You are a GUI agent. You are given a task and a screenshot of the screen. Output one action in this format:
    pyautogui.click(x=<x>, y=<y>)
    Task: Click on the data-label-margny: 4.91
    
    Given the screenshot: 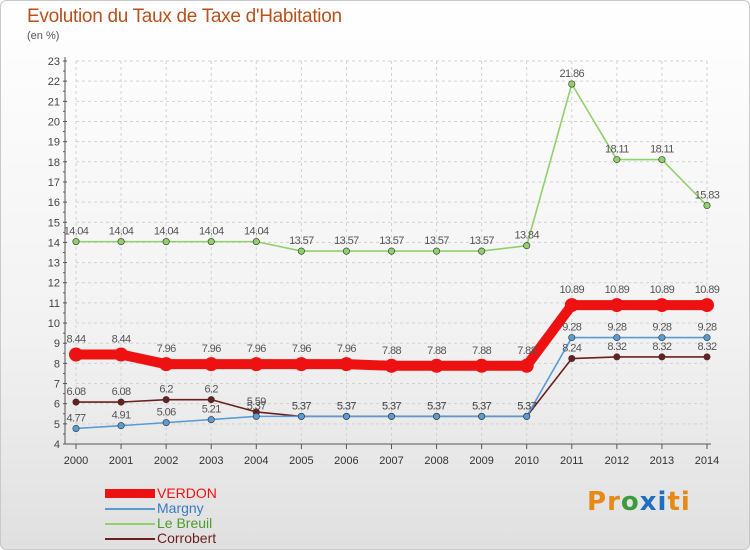 What is the action you would take?
    pyautogui.click(x=121, y=416)
    